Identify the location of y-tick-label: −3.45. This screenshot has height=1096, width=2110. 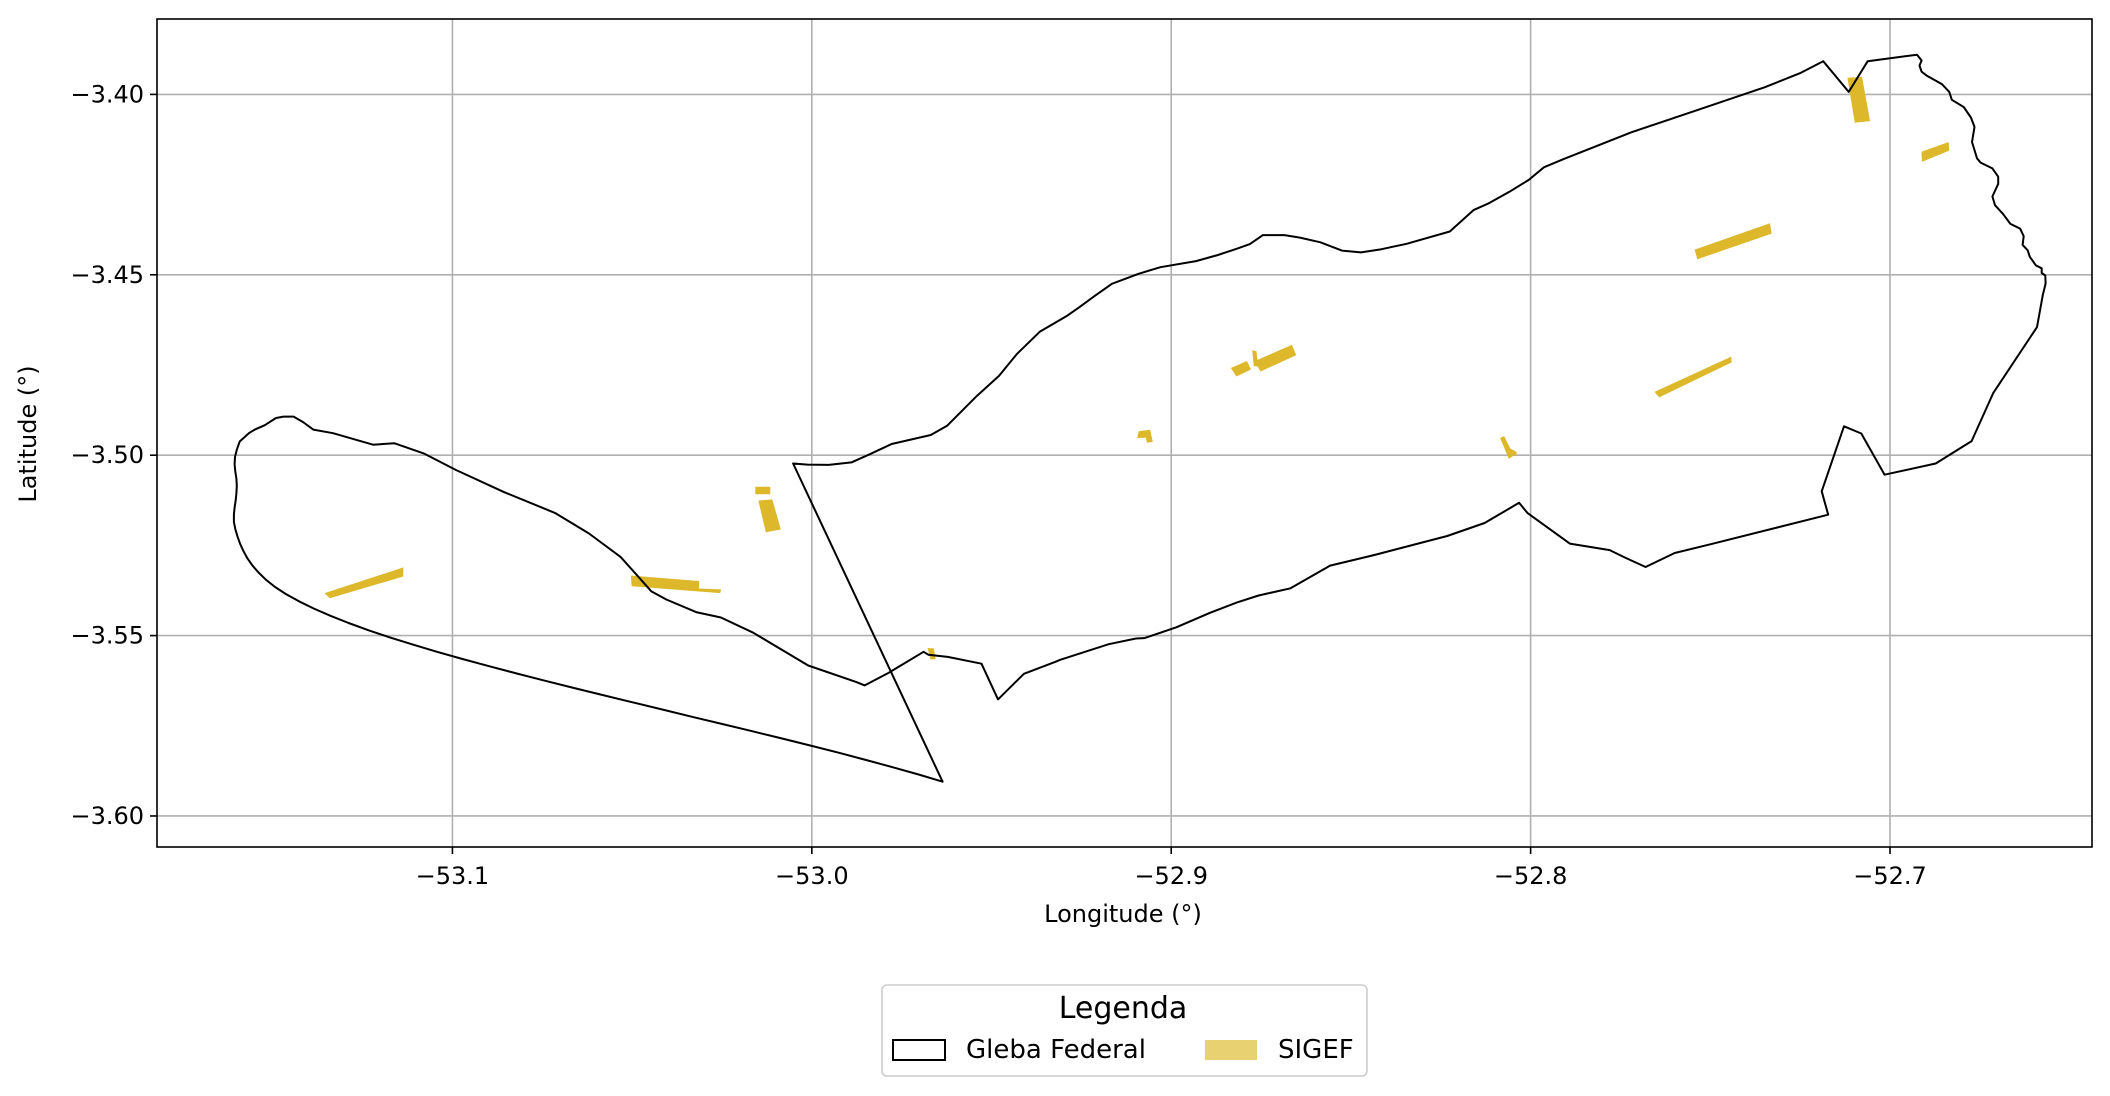
(107, 275).